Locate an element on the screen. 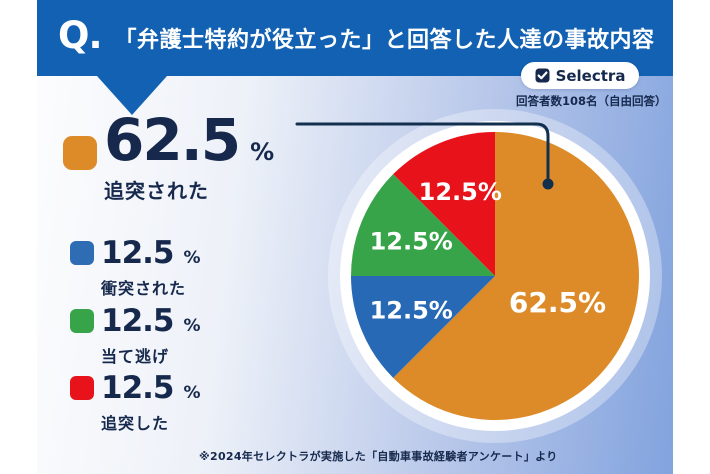 The height and width of the screenshot is (474, 710). legend-label: 当て逃げ is located at coordinates (135, 356).